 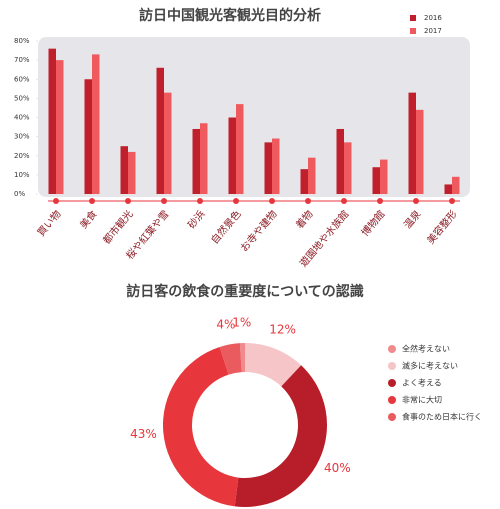 I want to click on data-label: 43%, so click(x=143, y=434).